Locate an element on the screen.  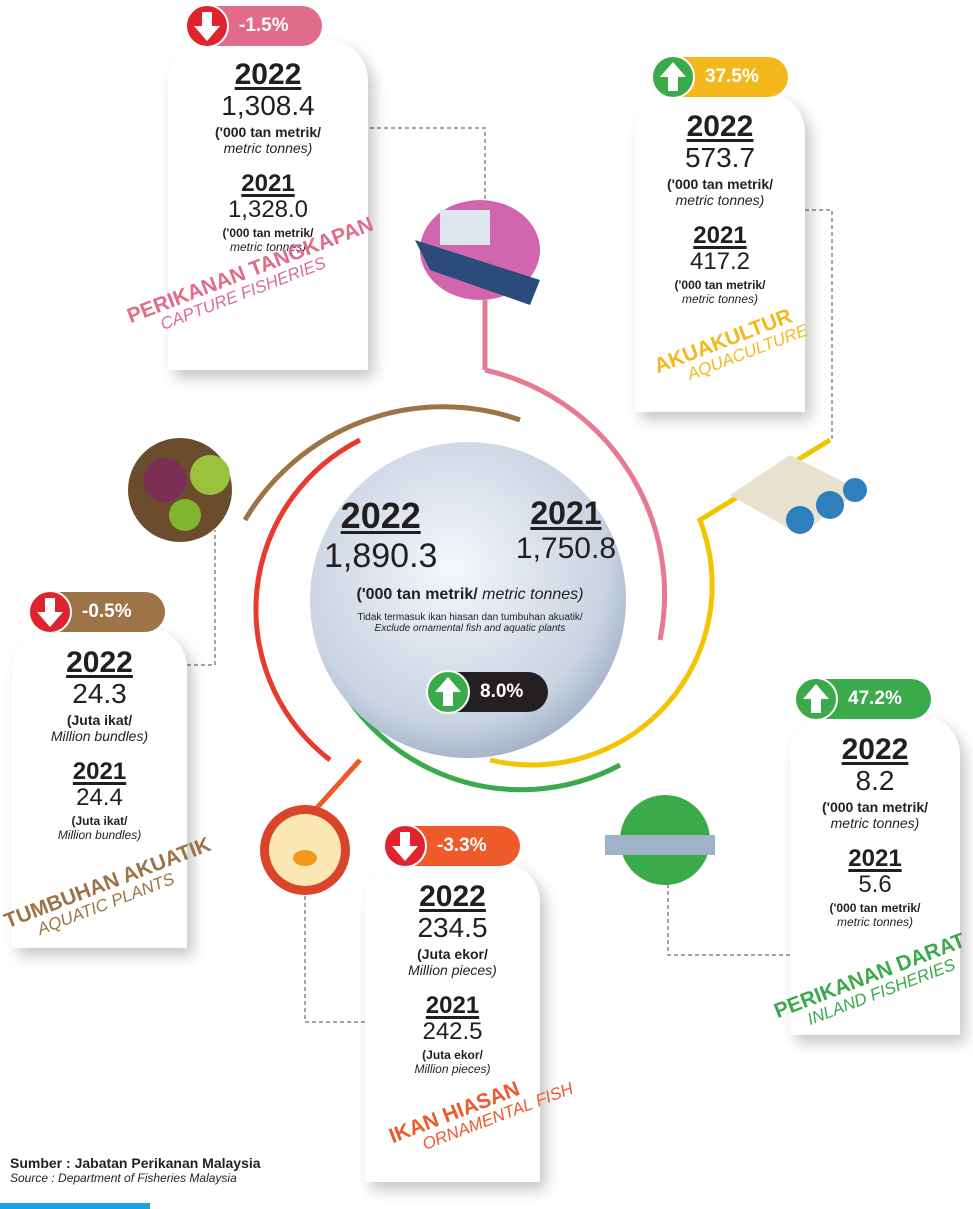
value: 234.5 is located at coordinates (452, 927).